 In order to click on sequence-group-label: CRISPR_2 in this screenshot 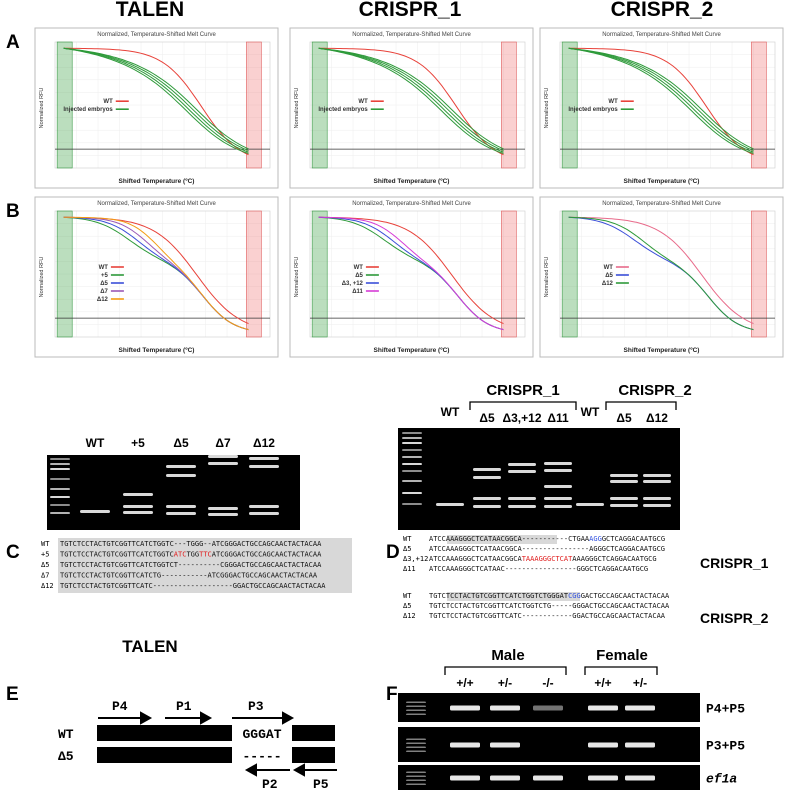, I will do `click(734, 618)`.